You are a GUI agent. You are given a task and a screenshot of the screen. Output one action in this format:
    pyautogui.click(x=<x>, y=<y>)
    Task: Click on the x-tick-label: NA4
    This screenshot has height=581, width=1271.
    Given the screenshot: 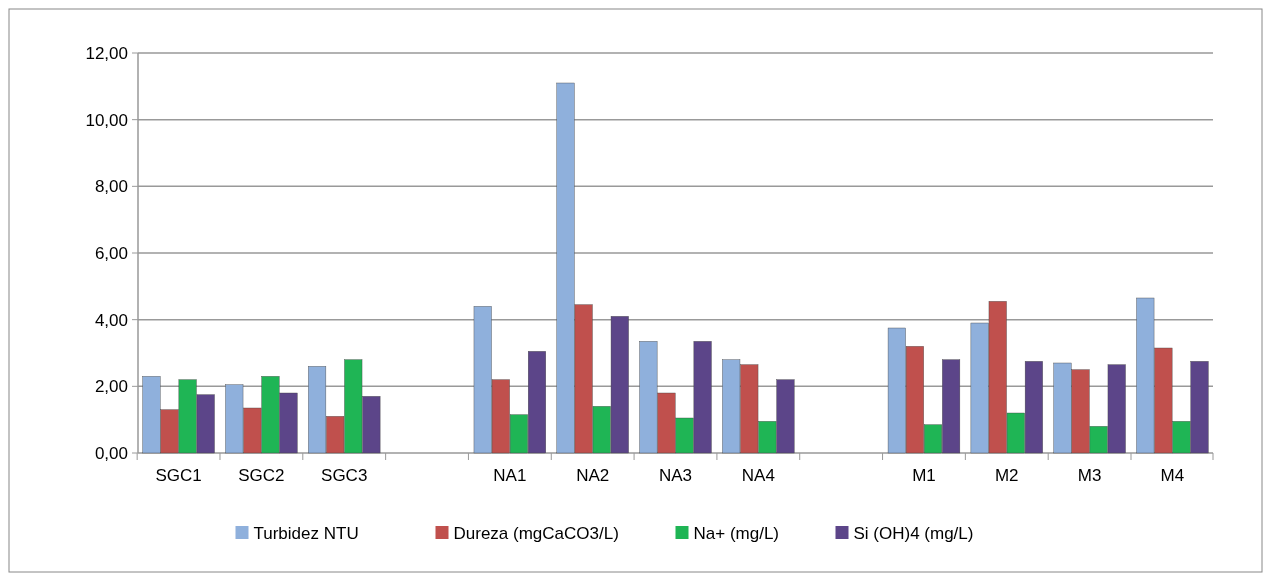 What is the action you would take?
    pyautogui.click(x=758, y=475)
    